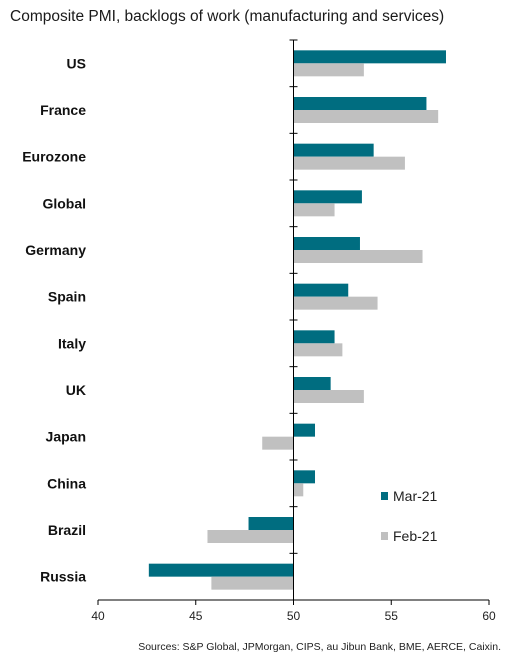 The image size is (509, 664). Describe the element at coordinates (64, 203) in the screenshot. I see `category-label: Global` at that location.